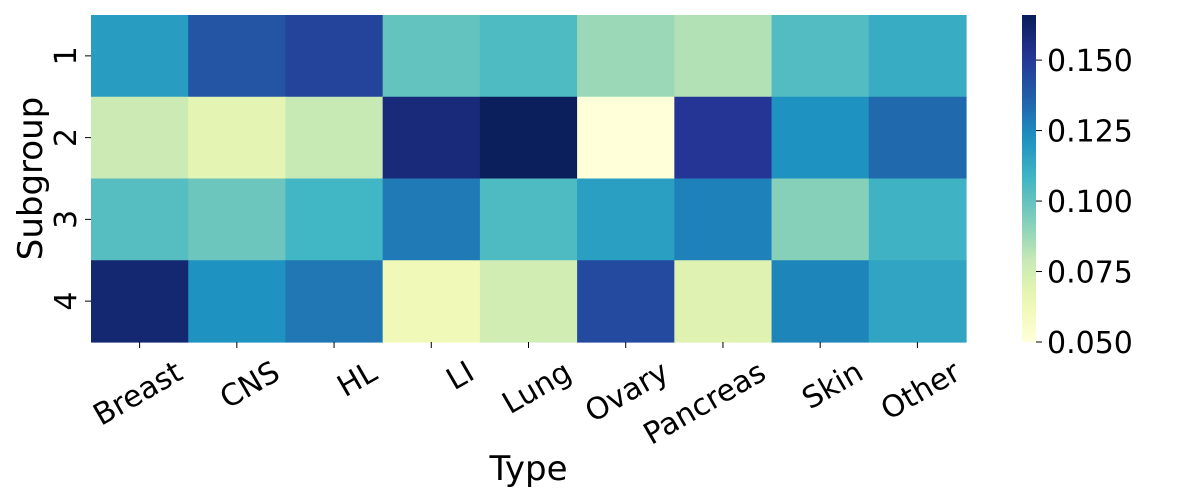 The width and height of the screenshot is (1200, 500). What do you see at coordinates (138, 394) in the screenshot?
I see `x-tick-label: Breast` at bounding box center [138, 394].